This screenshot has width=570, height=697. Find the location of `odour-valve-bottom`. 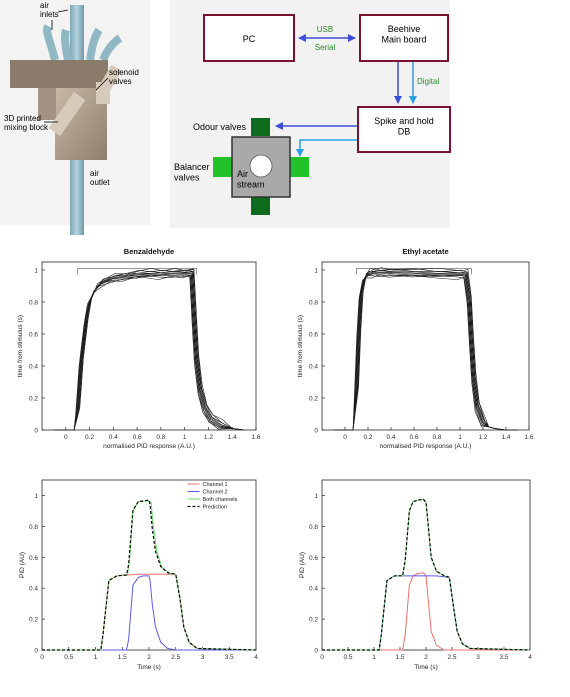

odour-valve-bottom is located at coordinates (260, 206).